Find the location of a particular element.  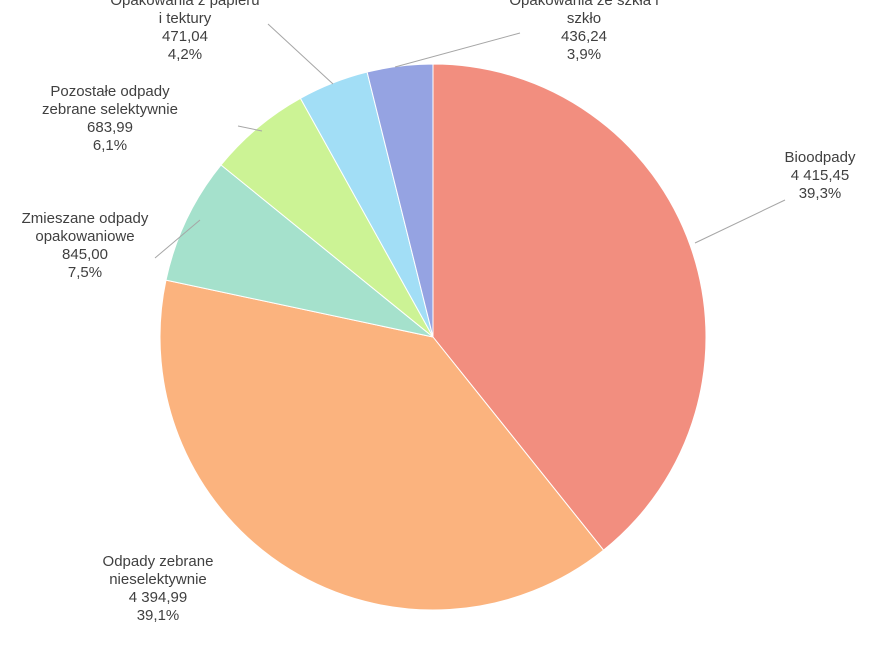

slice-label: Opakowania ze szkła i szkło 436,24 3,9% is located at coordinates (583, 31).